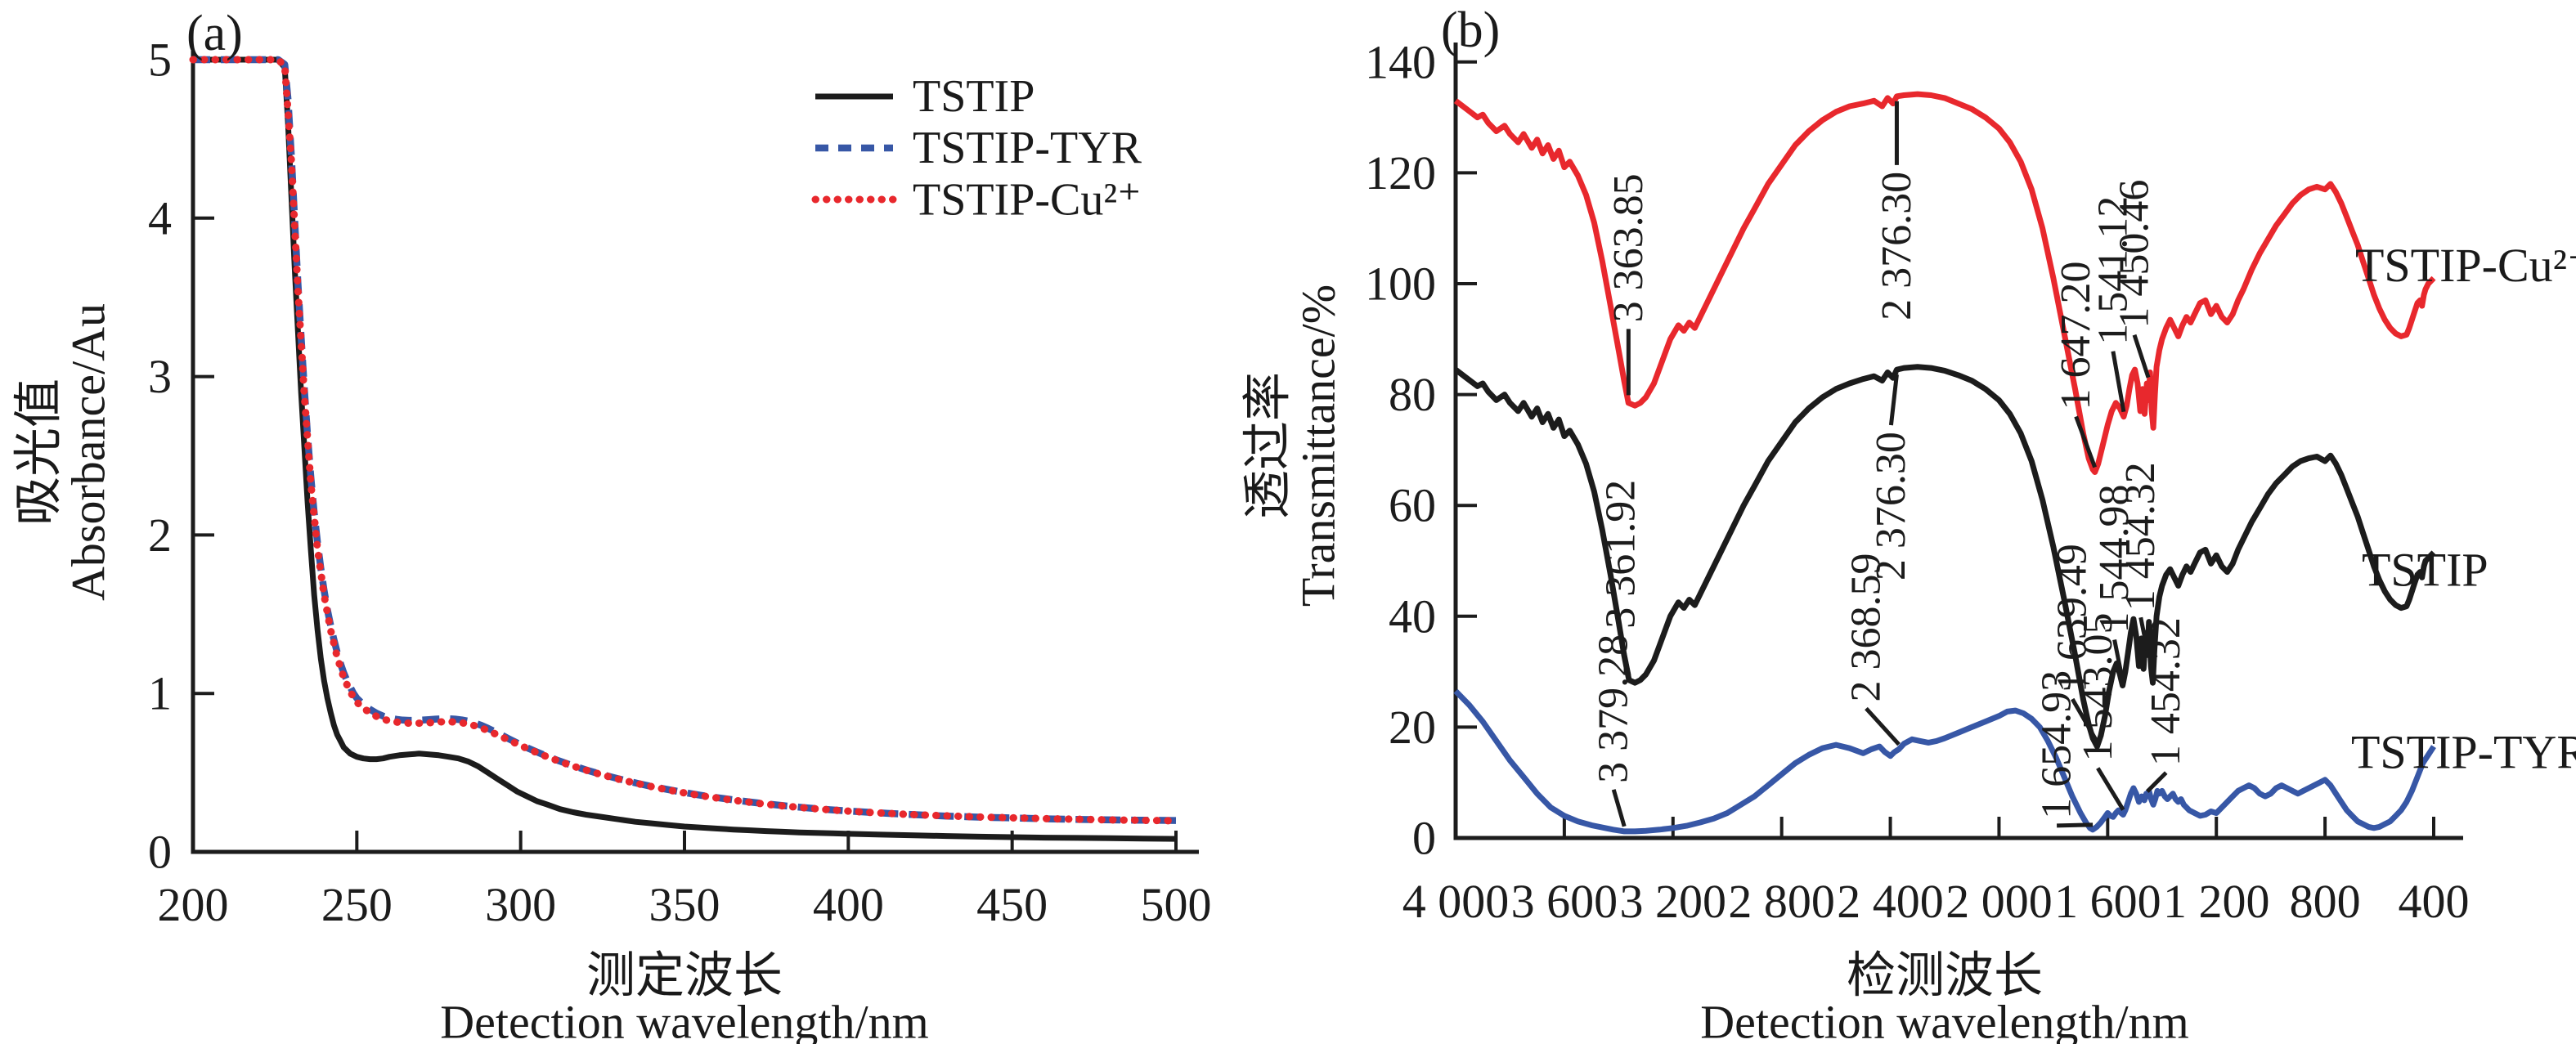  What do you see at coordinates (2464, 752) in the screenshot?
I see `curve-label-tstip-tyr: TSTIP-TYR` at bounding box center [2464, 752].